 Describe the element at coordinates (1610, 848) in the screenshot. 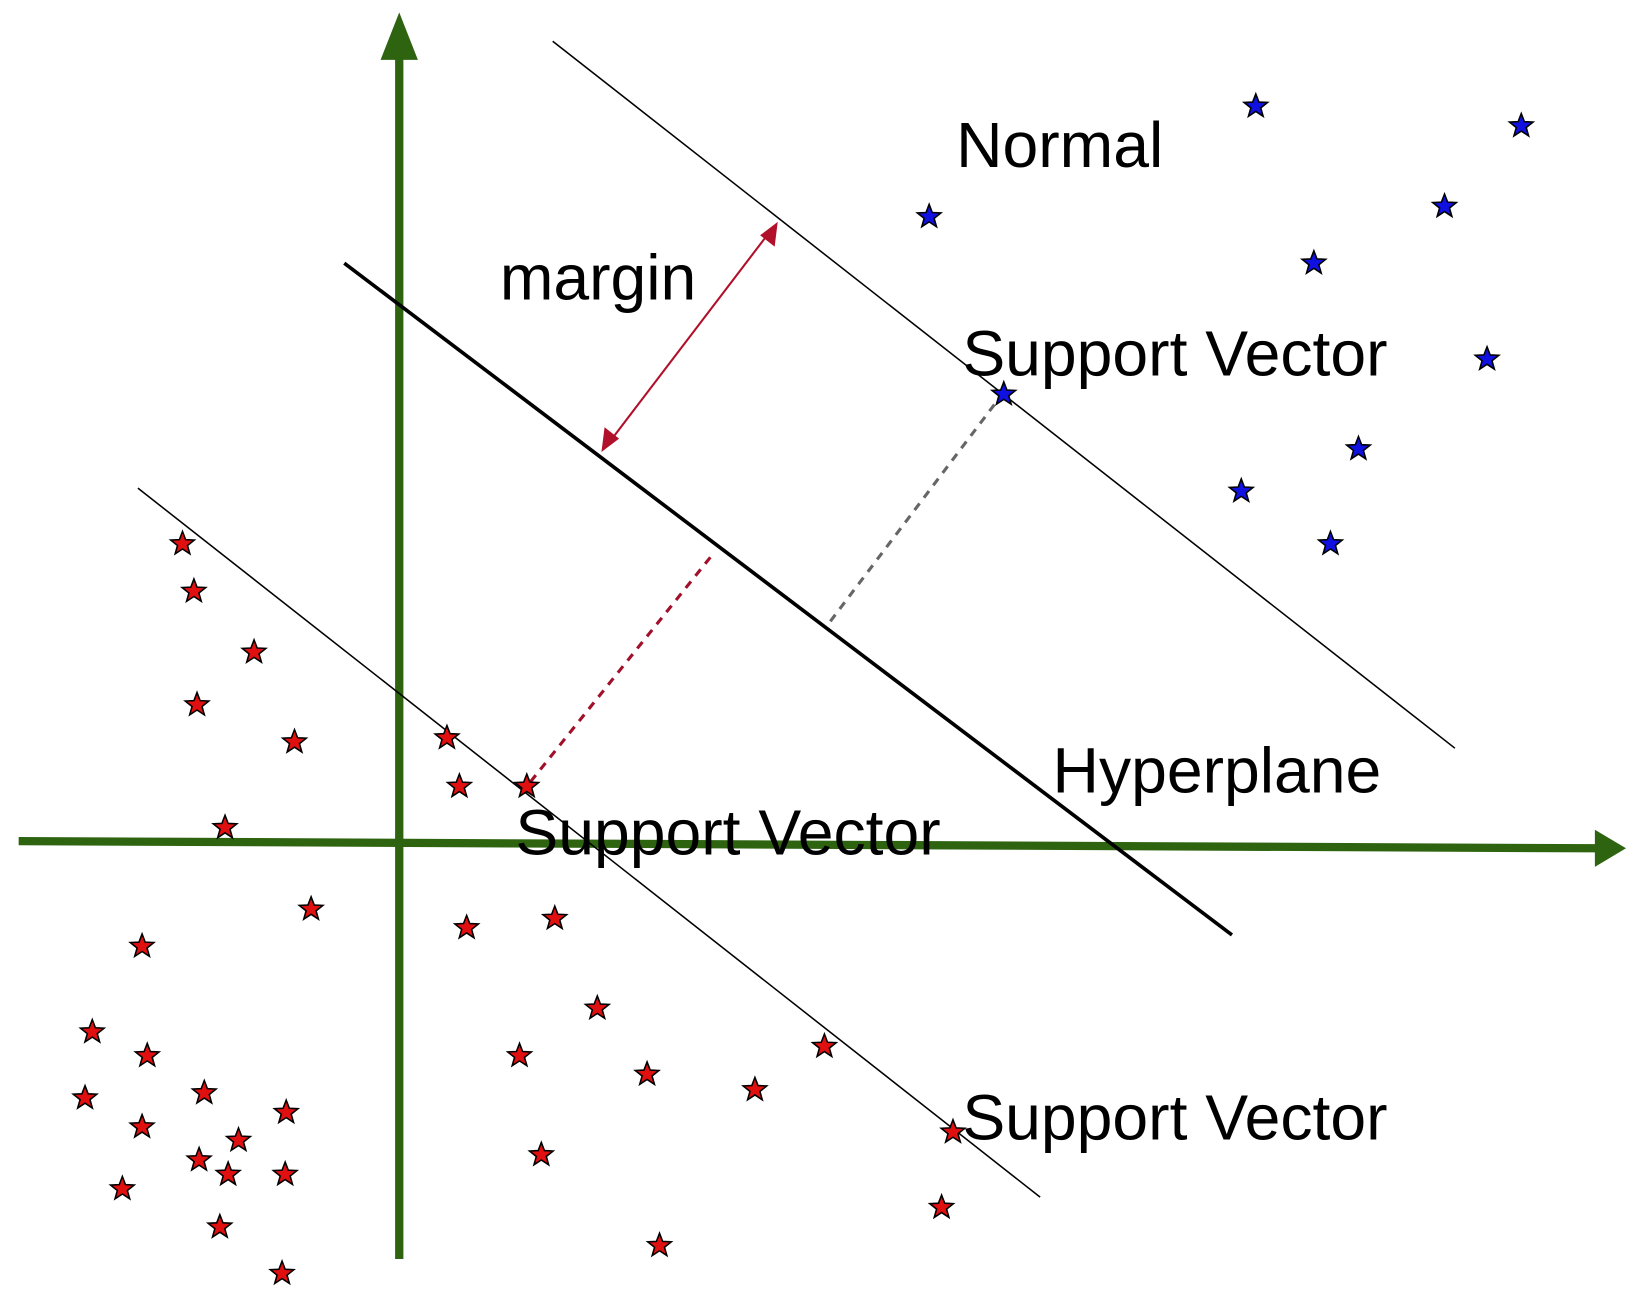

I see `x-axis-arrow` at that location.